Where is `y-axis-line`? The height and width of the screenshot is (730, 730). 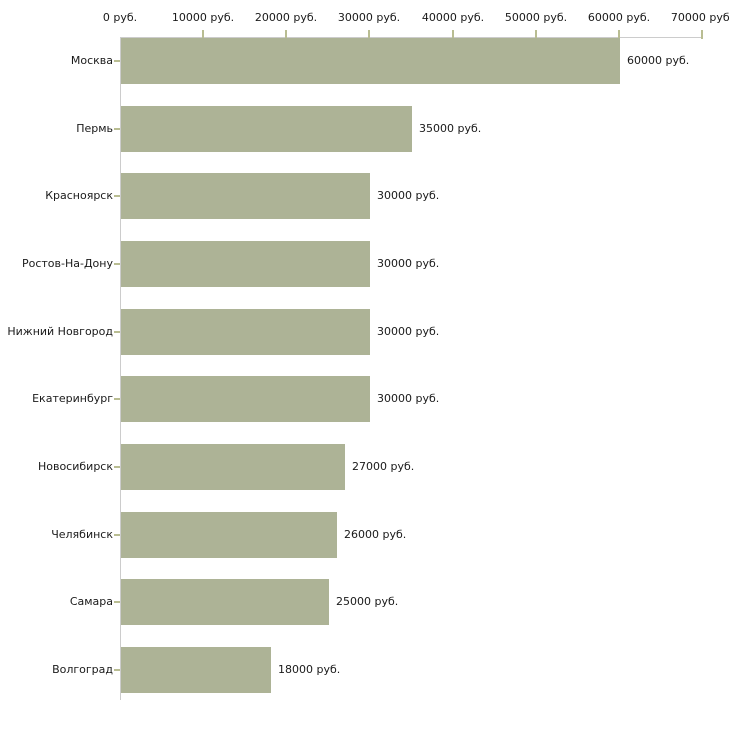 y-axis-line is located at coordinates (120, 368).